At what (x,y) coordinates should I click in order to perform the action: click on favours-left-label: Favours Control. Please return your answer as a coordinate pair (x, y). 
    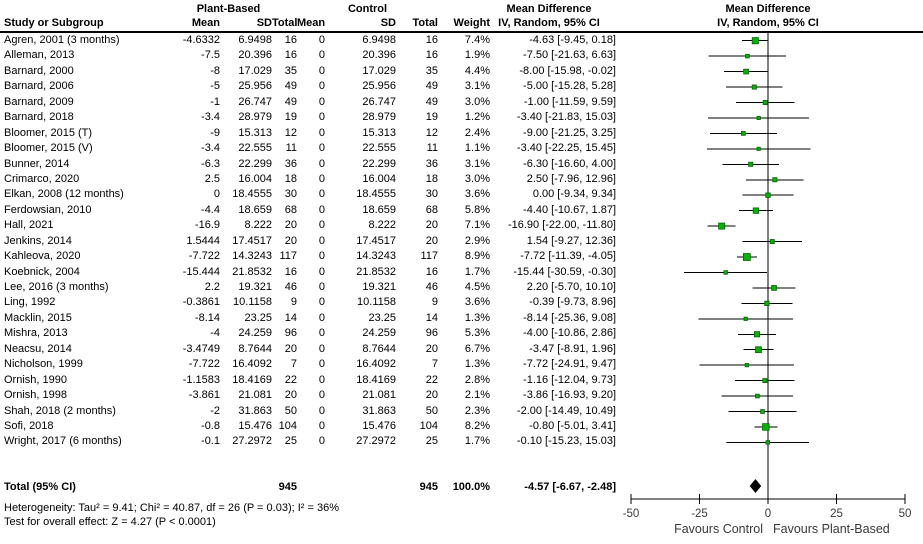
    Looking at the image, I should click on (718, 529).